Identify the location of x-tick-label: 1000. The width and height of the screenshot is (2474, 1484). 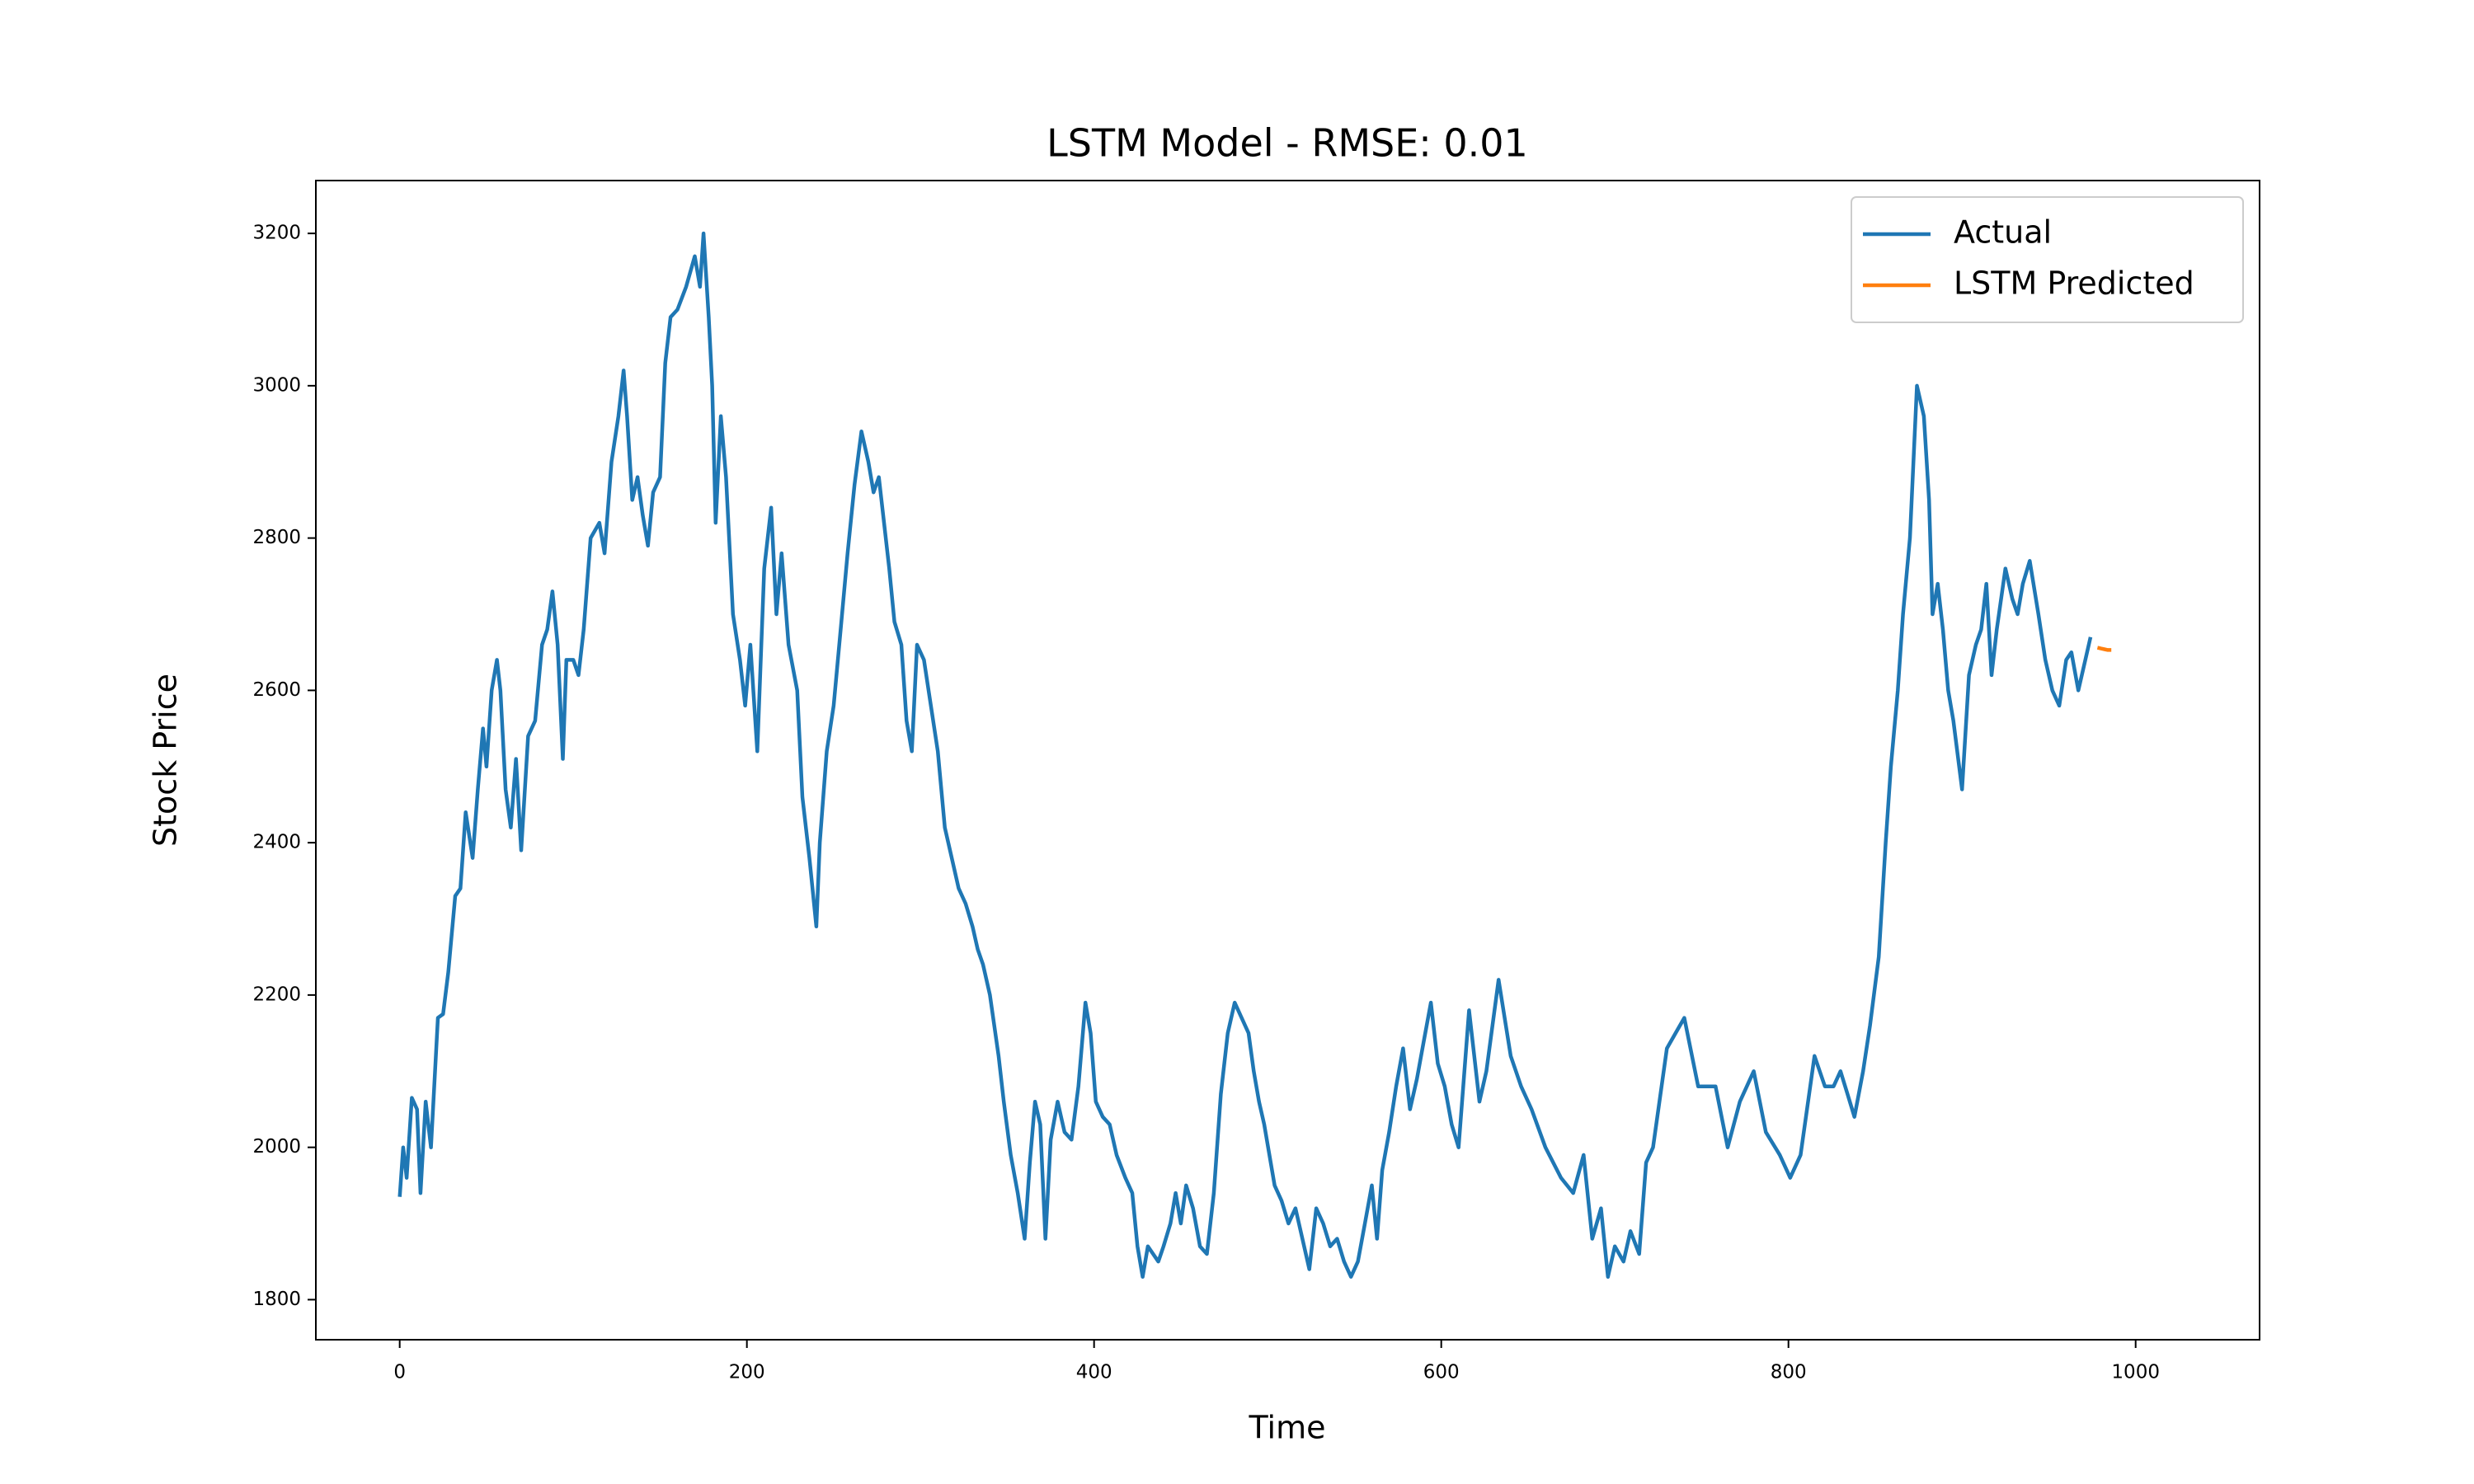
(2135, 1372).